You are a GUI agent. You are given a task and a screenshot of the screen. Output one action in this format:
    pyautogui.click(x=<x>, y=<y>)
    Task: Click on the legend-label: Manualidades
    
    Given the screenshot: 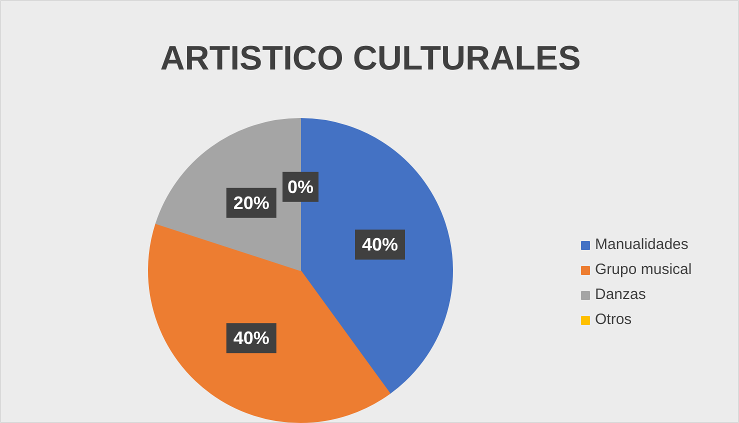 What is the action you would take?
    pyautogui.click(x=641, y=244)
    